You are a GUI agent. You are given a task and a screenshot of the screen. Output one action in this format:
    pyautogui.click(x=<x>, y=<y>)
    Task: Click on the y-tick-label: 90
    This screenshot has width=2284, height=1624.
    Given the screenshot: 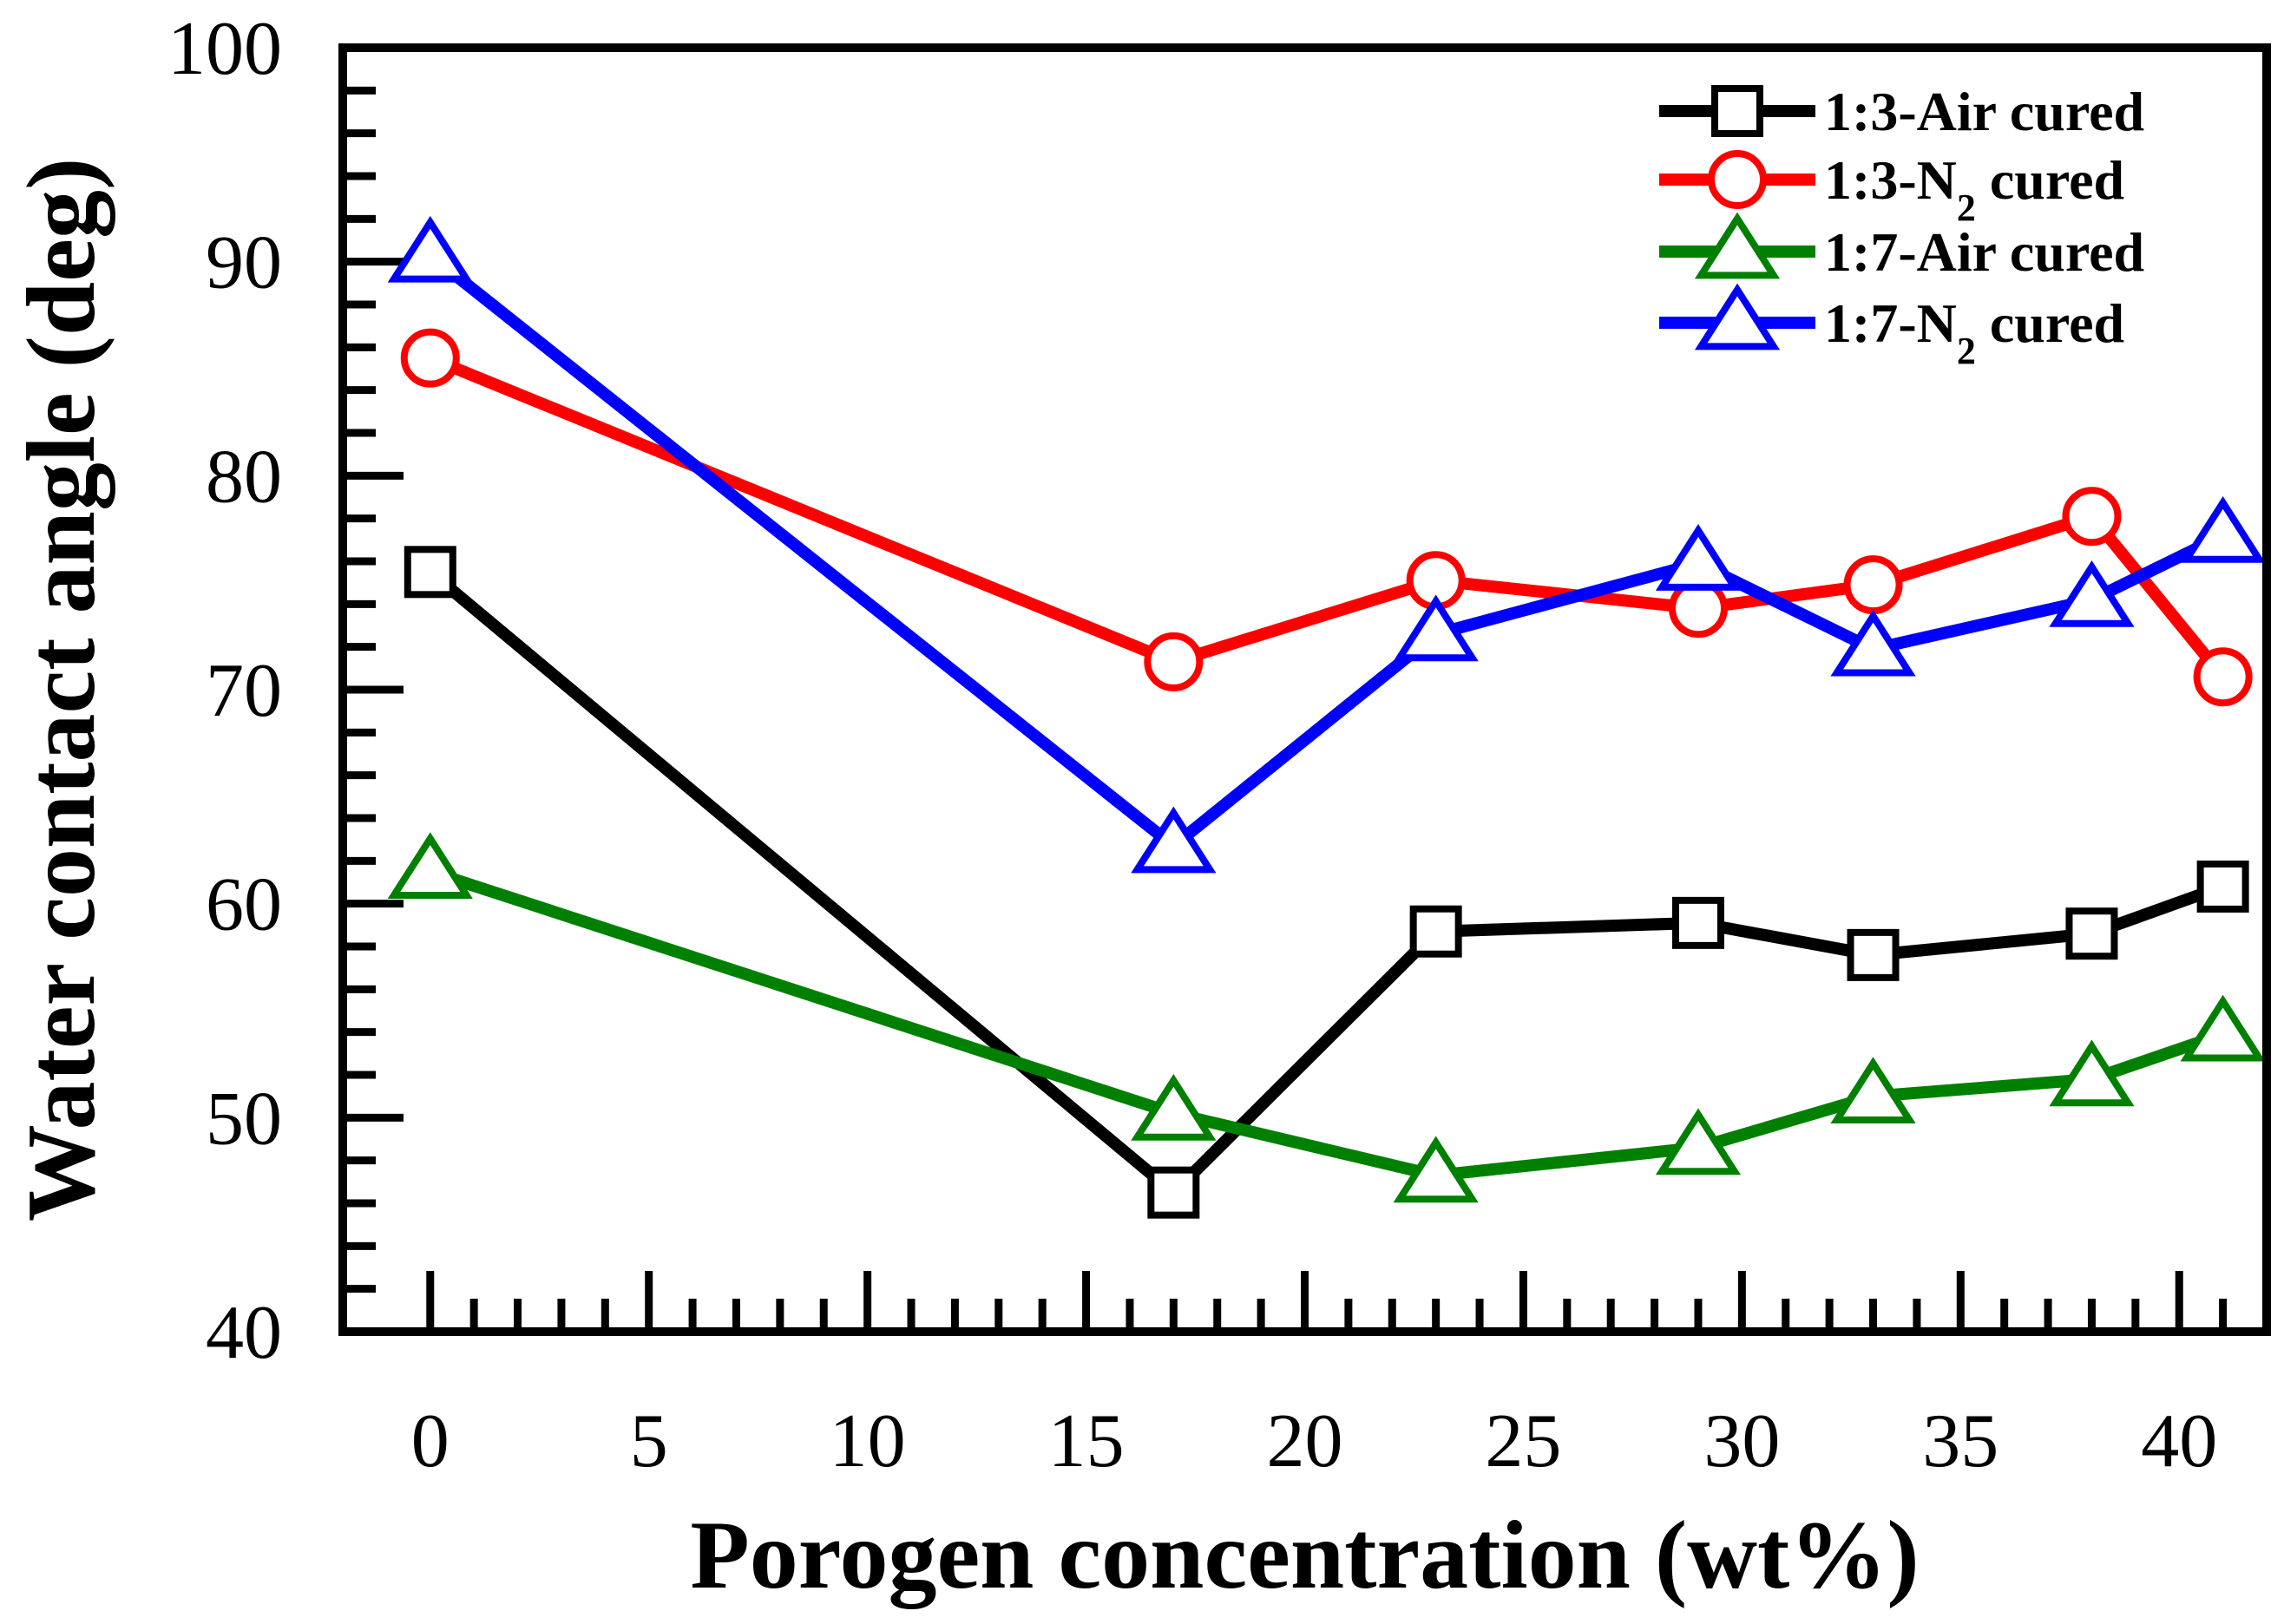 What is the action you would take?
    pyautogui.click(x=244, y=263)
    